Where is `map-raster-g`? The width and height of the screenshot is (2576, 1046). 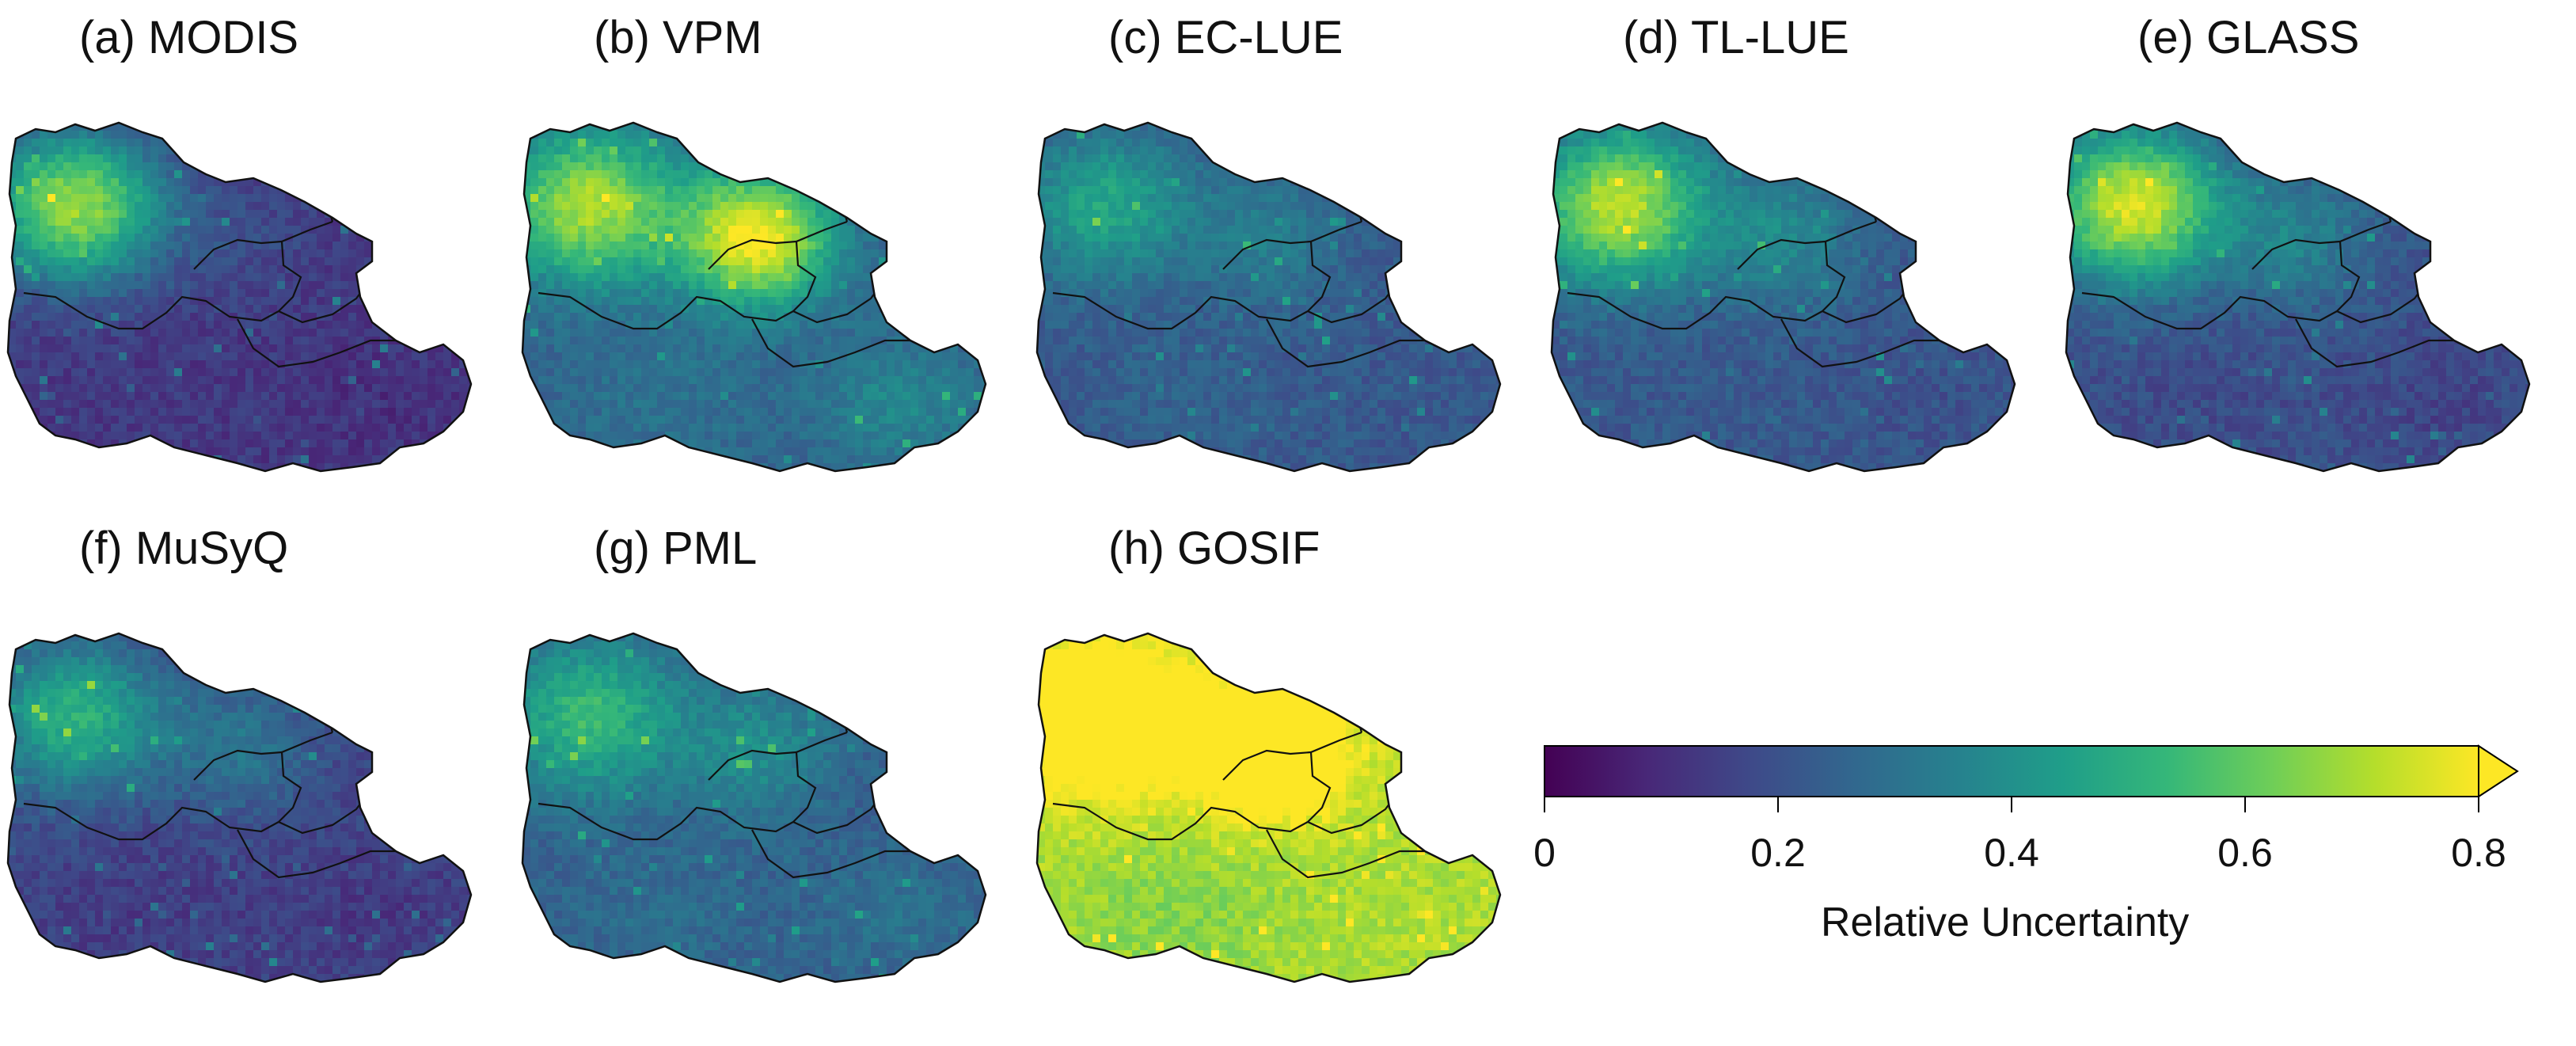
map-raster-g is located at coordinates (754, 808).